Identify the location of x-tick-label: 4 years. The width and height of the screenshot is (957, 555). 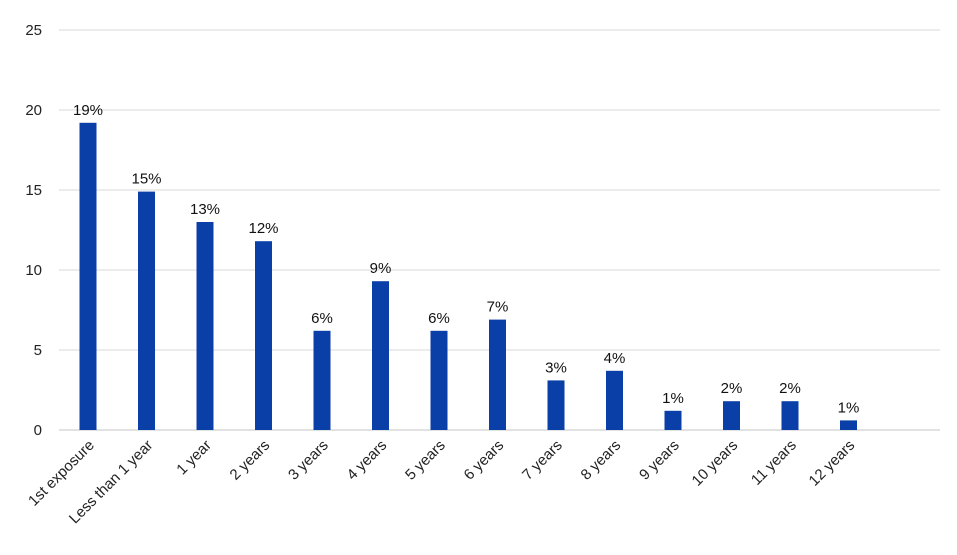
(367, 460).